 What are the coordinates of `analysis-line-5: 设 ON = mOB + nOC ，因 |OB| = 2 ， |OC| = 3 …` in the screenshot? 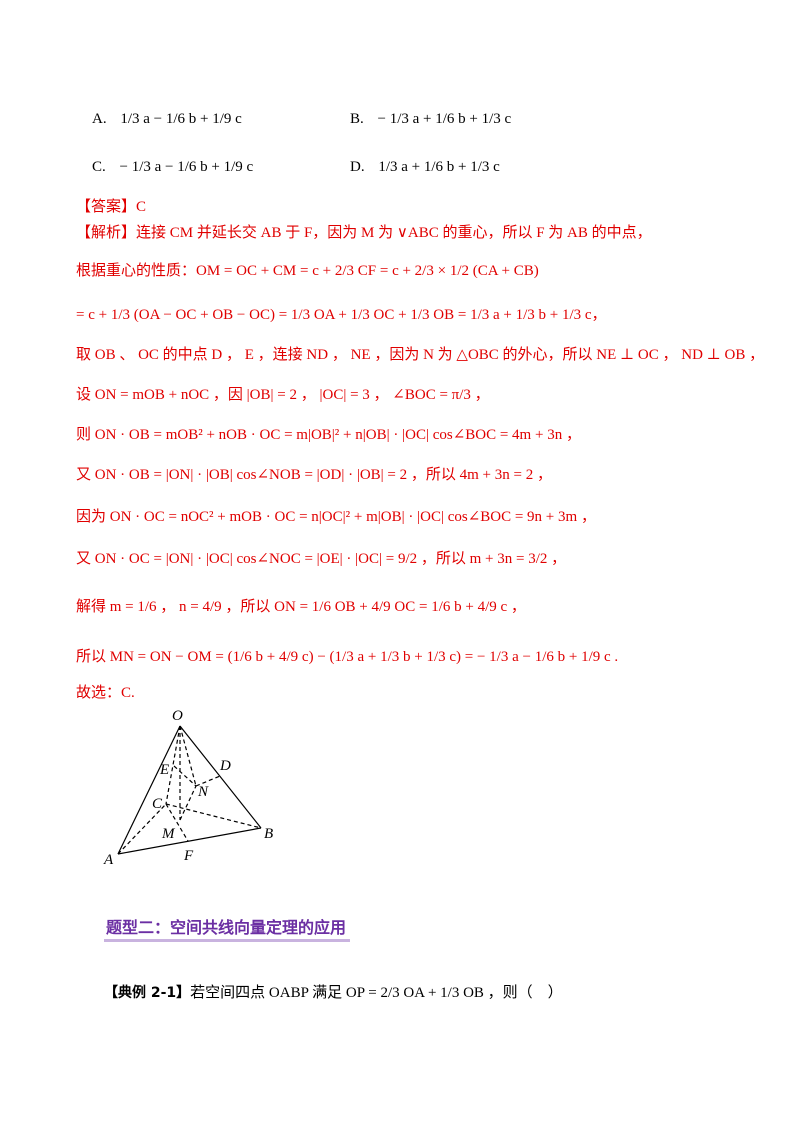 It's located at (283, 395).